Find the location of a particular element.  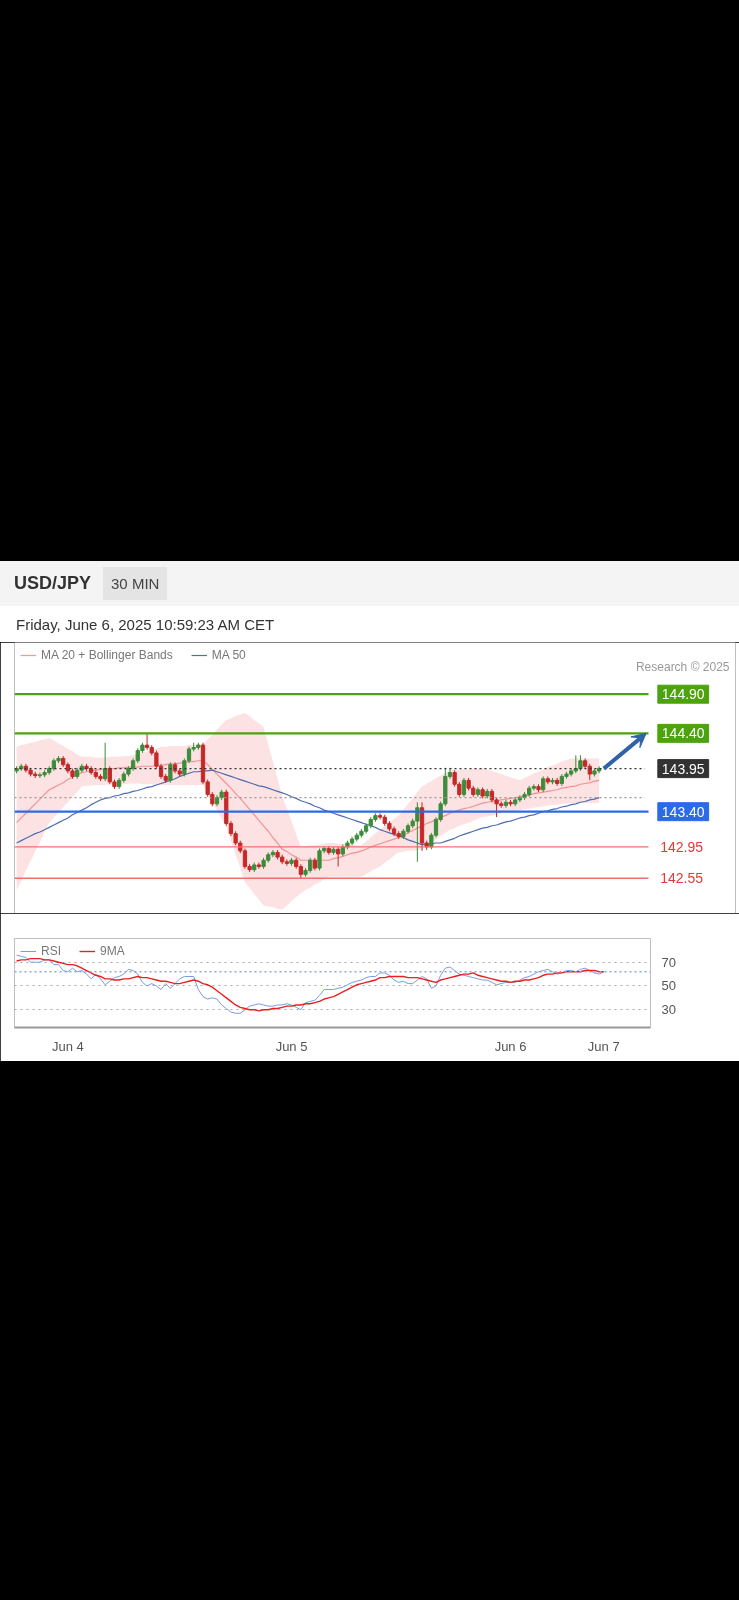

chart-subtitle: 30 MIN is located at coordinates (135, 583).